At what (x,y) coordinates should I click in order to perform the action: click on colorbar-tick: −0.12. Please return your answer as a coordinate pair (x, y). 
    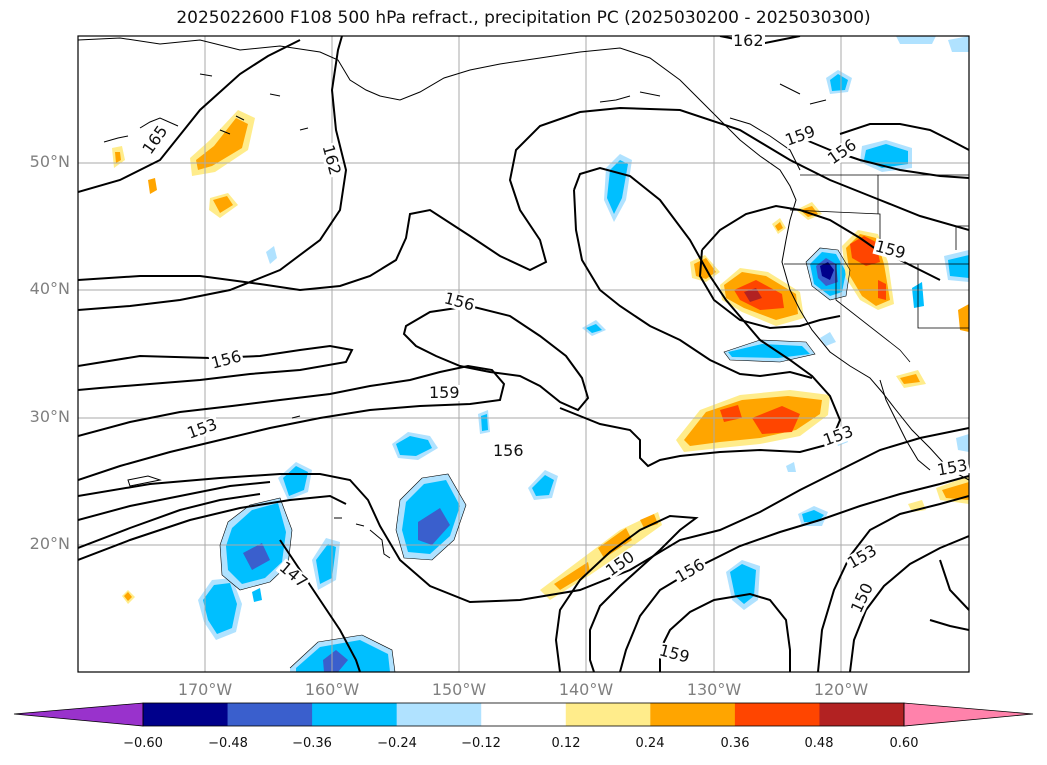
    Looking at the image, I should click on (481, 743).